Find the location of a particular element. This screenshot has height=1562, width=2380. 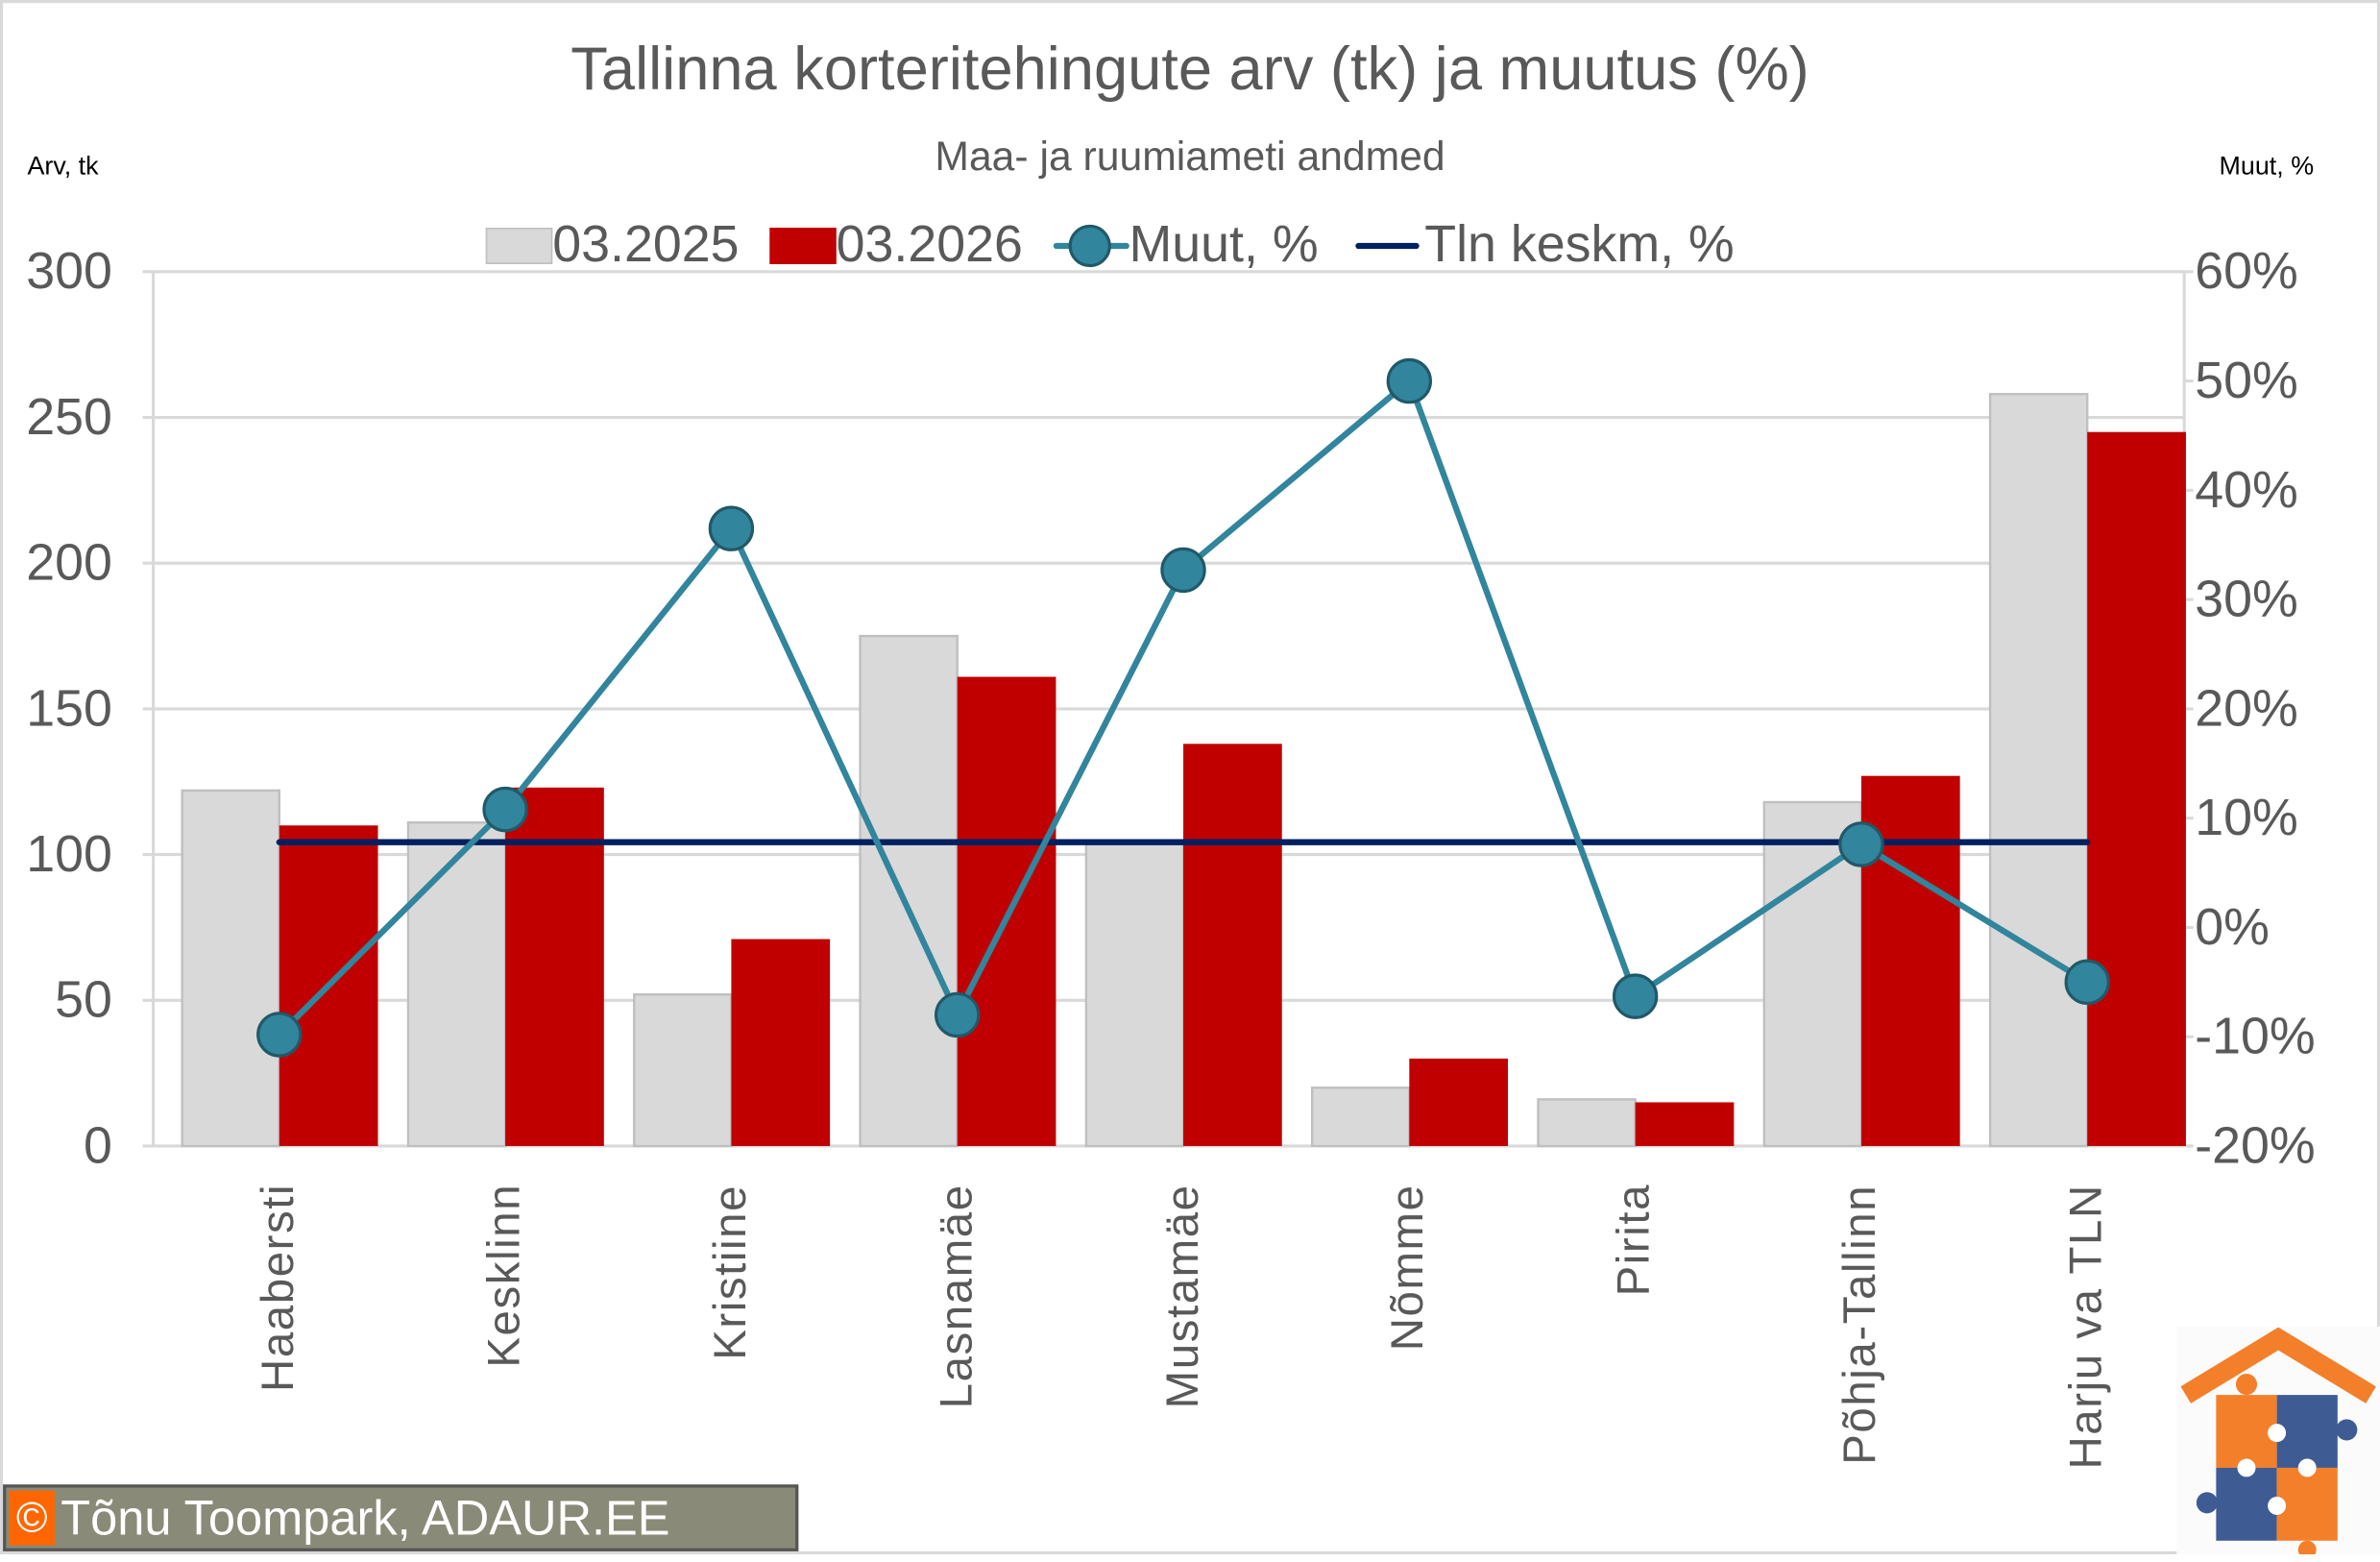

y-tick-right: 0% is located at coordinates (2233, 927).